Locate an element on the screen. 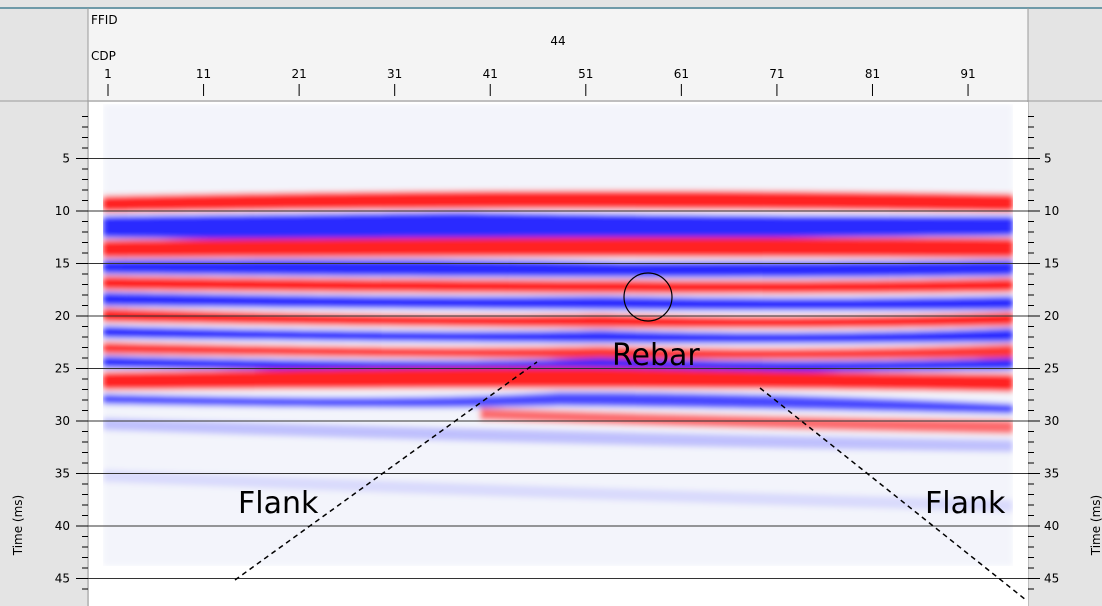  time-tick-label-right: 45 is located at coordinates (1051, 579).